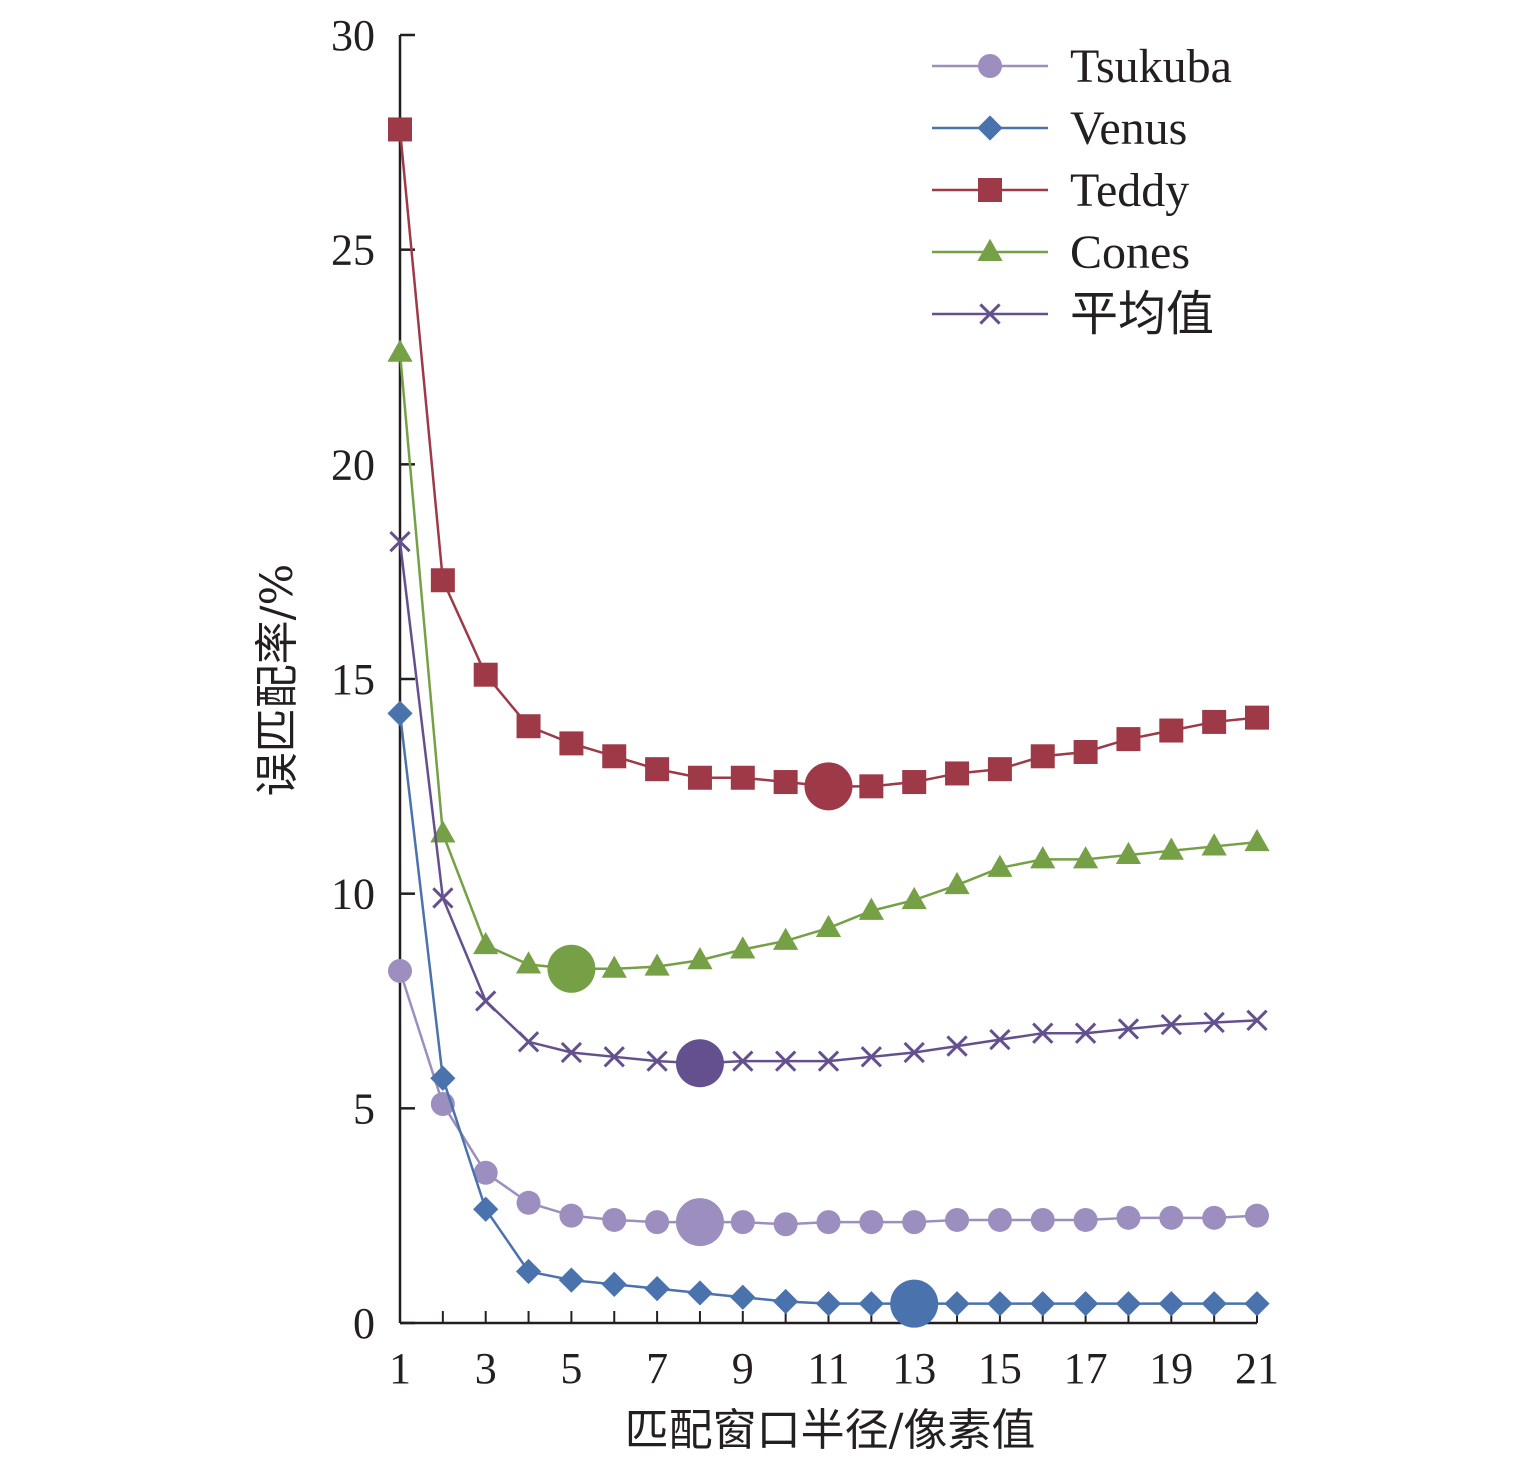 The width and height of the screenshot is (1535, 1469). I want to click on legend-item-teddy: Teddy, so click(1060, 190).